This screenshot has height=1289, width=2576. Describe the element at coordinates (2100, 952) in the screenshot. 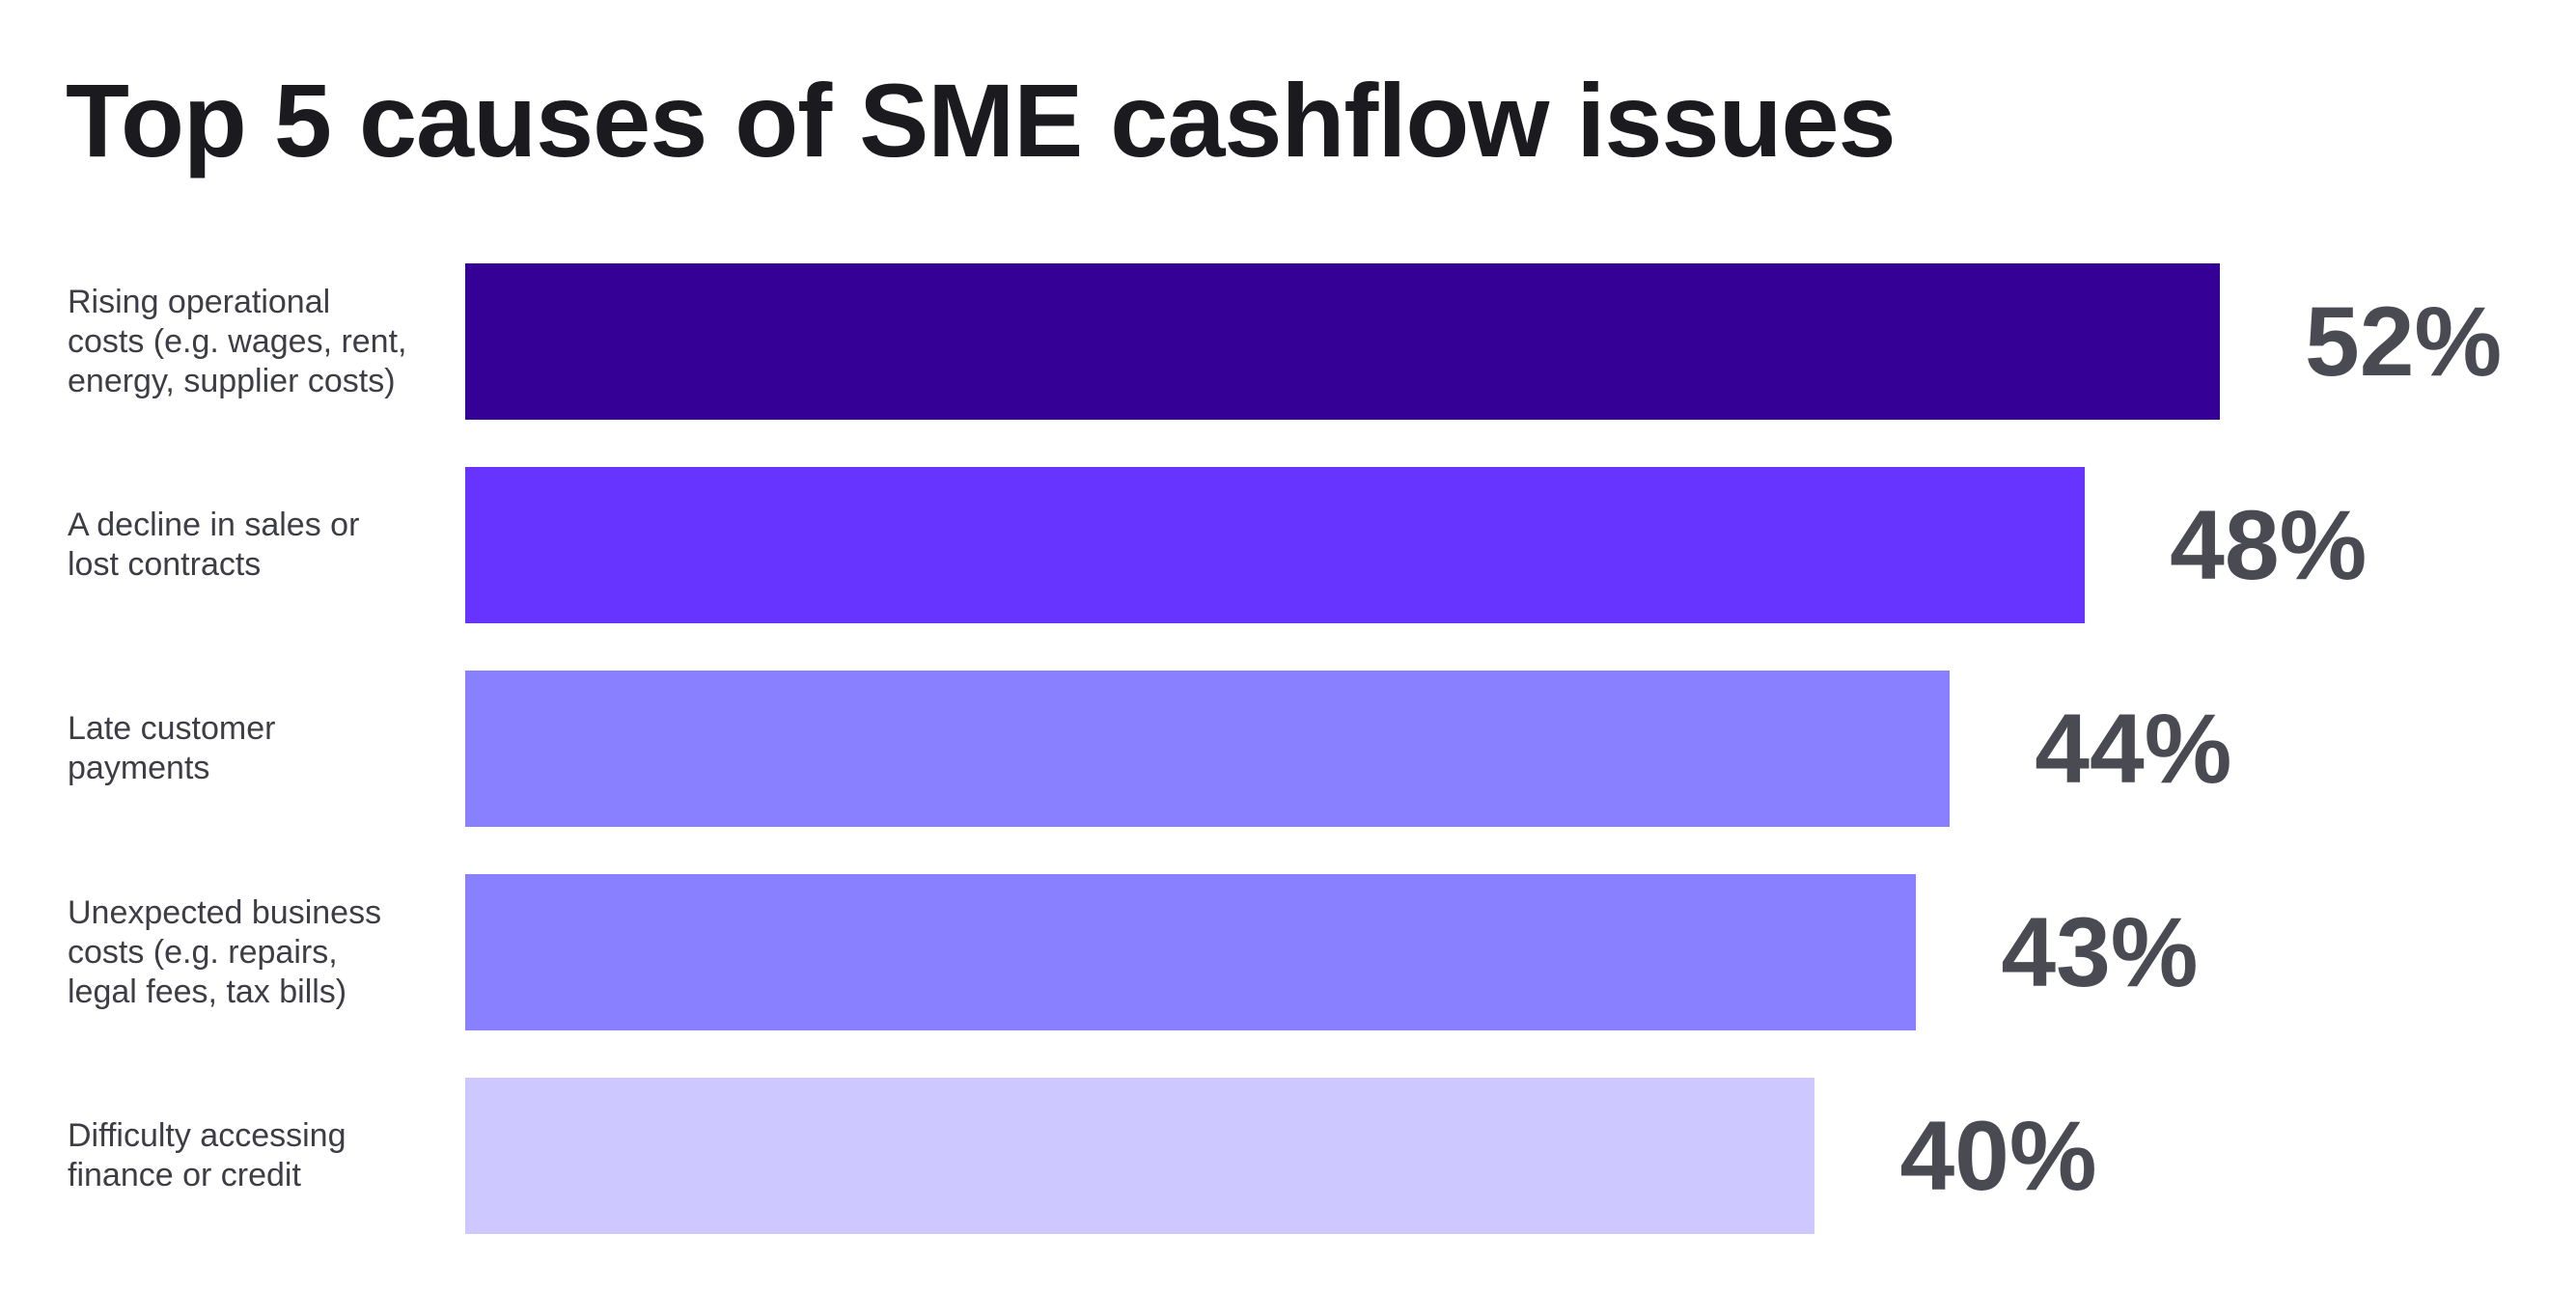

I see `value-label: 43%` at that location.